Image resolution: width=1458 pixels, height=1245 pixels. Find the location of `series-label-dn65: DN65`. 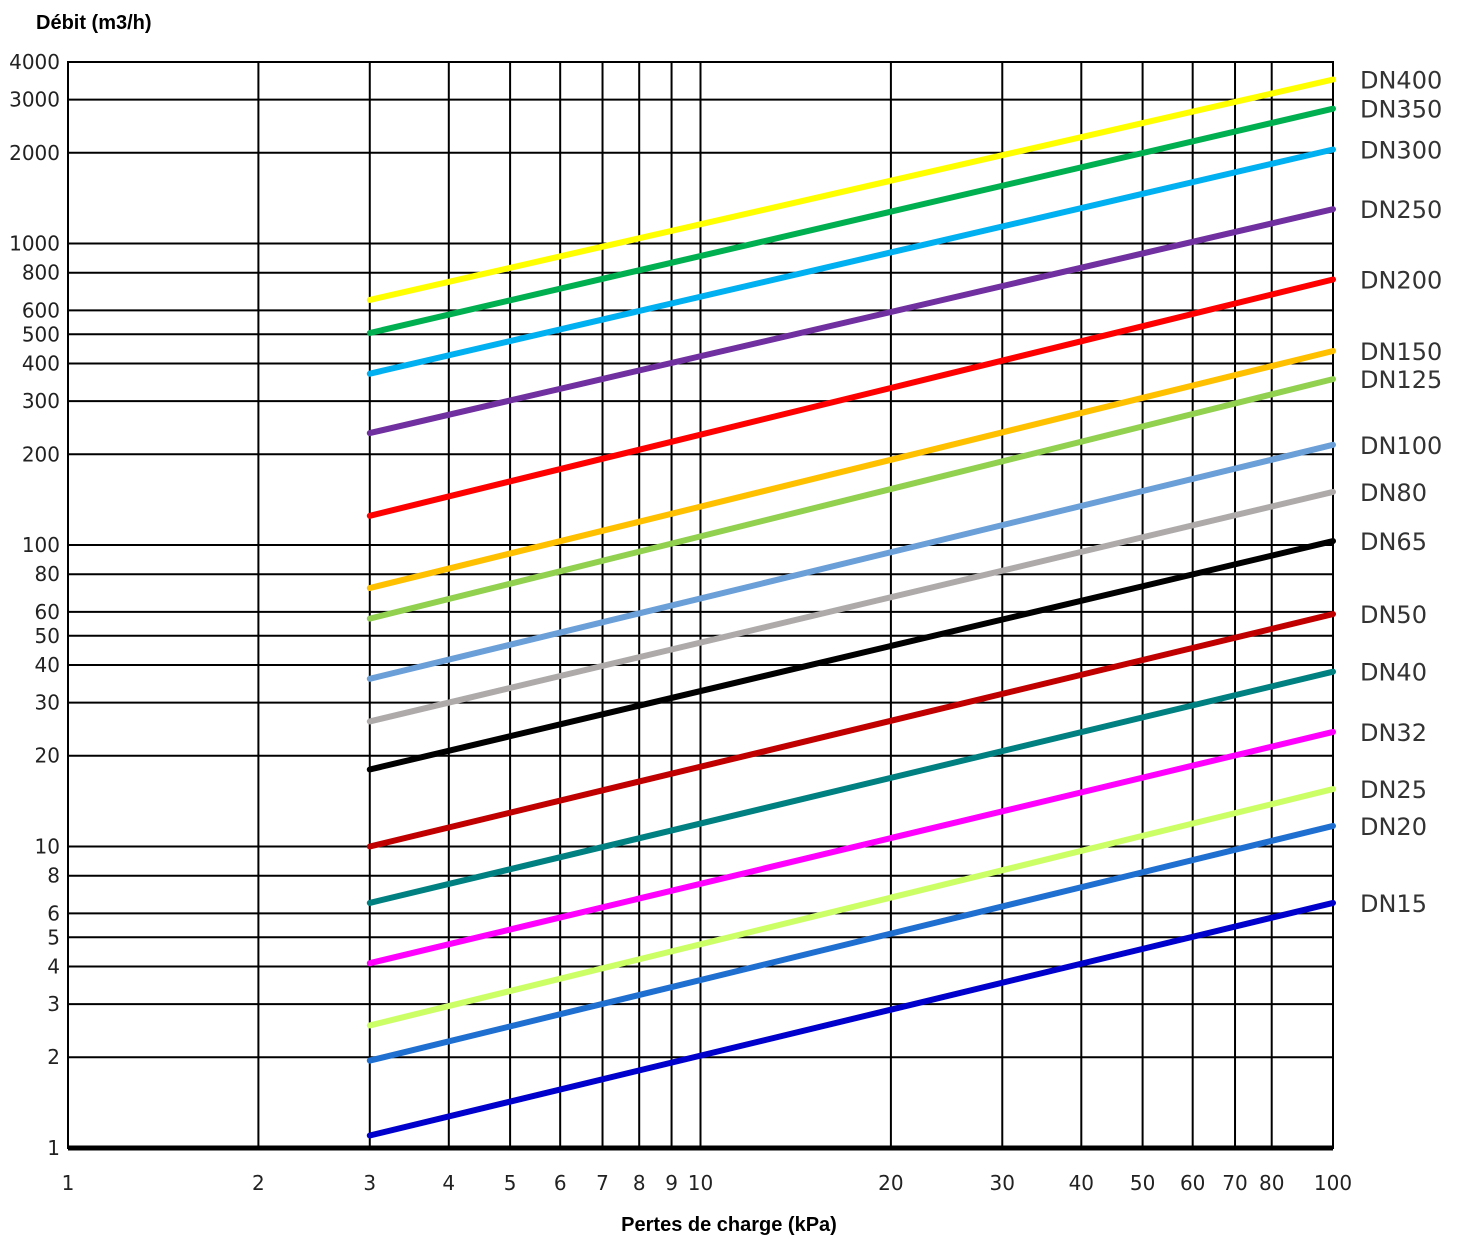

series-label-dn65: DN65 is located at coordinates (1393, 542).